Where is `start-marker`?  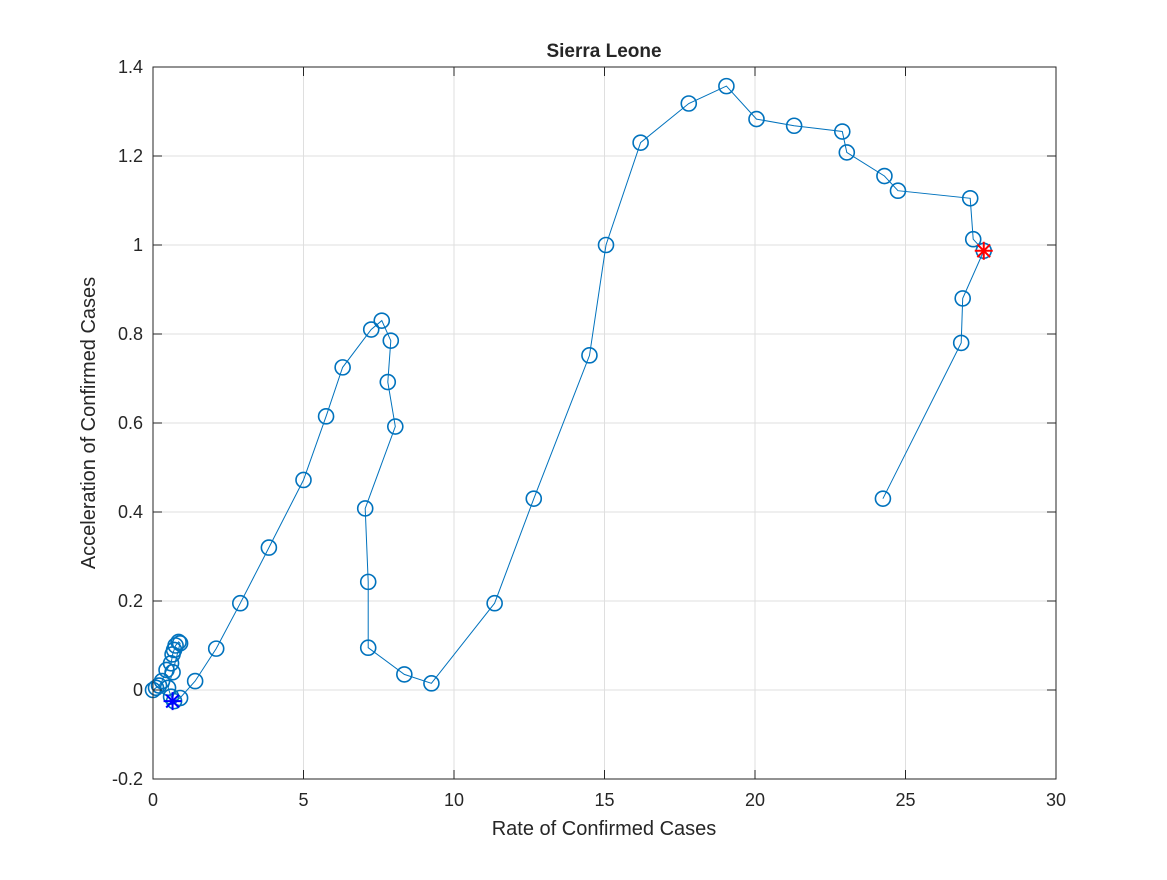 start-marker is located at coordinates (172, 701).